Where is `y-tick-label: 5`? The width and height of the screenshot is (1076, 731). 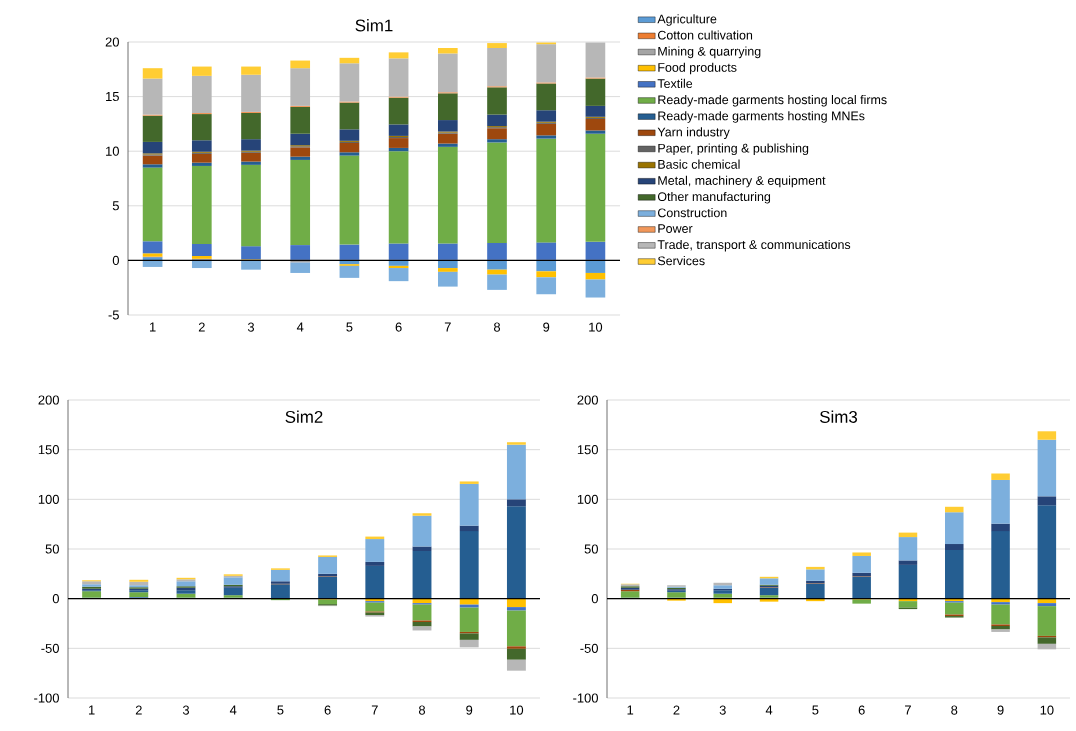 y-tick-label: 5 is located at coordinates (115, 206).